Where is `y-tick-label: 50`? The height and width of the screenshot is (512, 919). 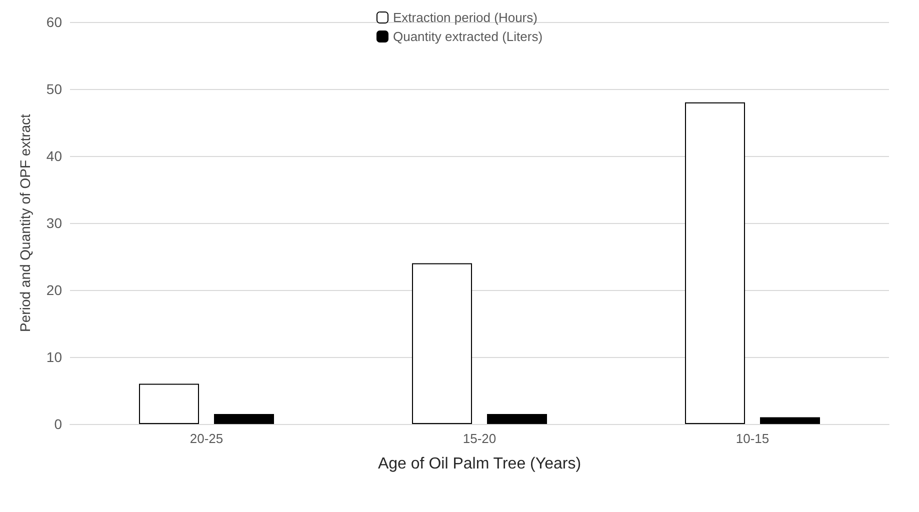
y-tick-label: 50 is located at coordinates (54, 89).